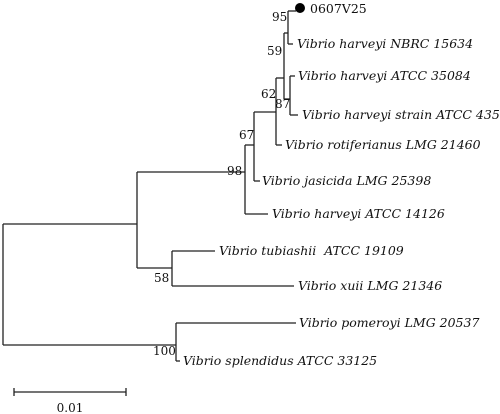 The image size is (500, 414). Describe the element at coordinates (311, 250) in the screenshot. I see `taxon-label-tubiashii-atcc-19109: Vibrio tubiashii ATCC 19109` at that location.